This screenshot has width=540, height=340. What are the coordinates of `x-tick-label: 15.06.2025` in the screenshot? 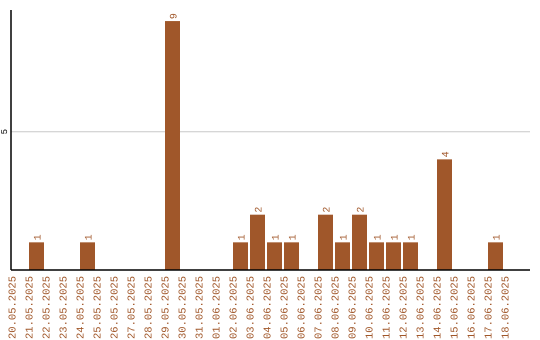 It's located at (456, 308).